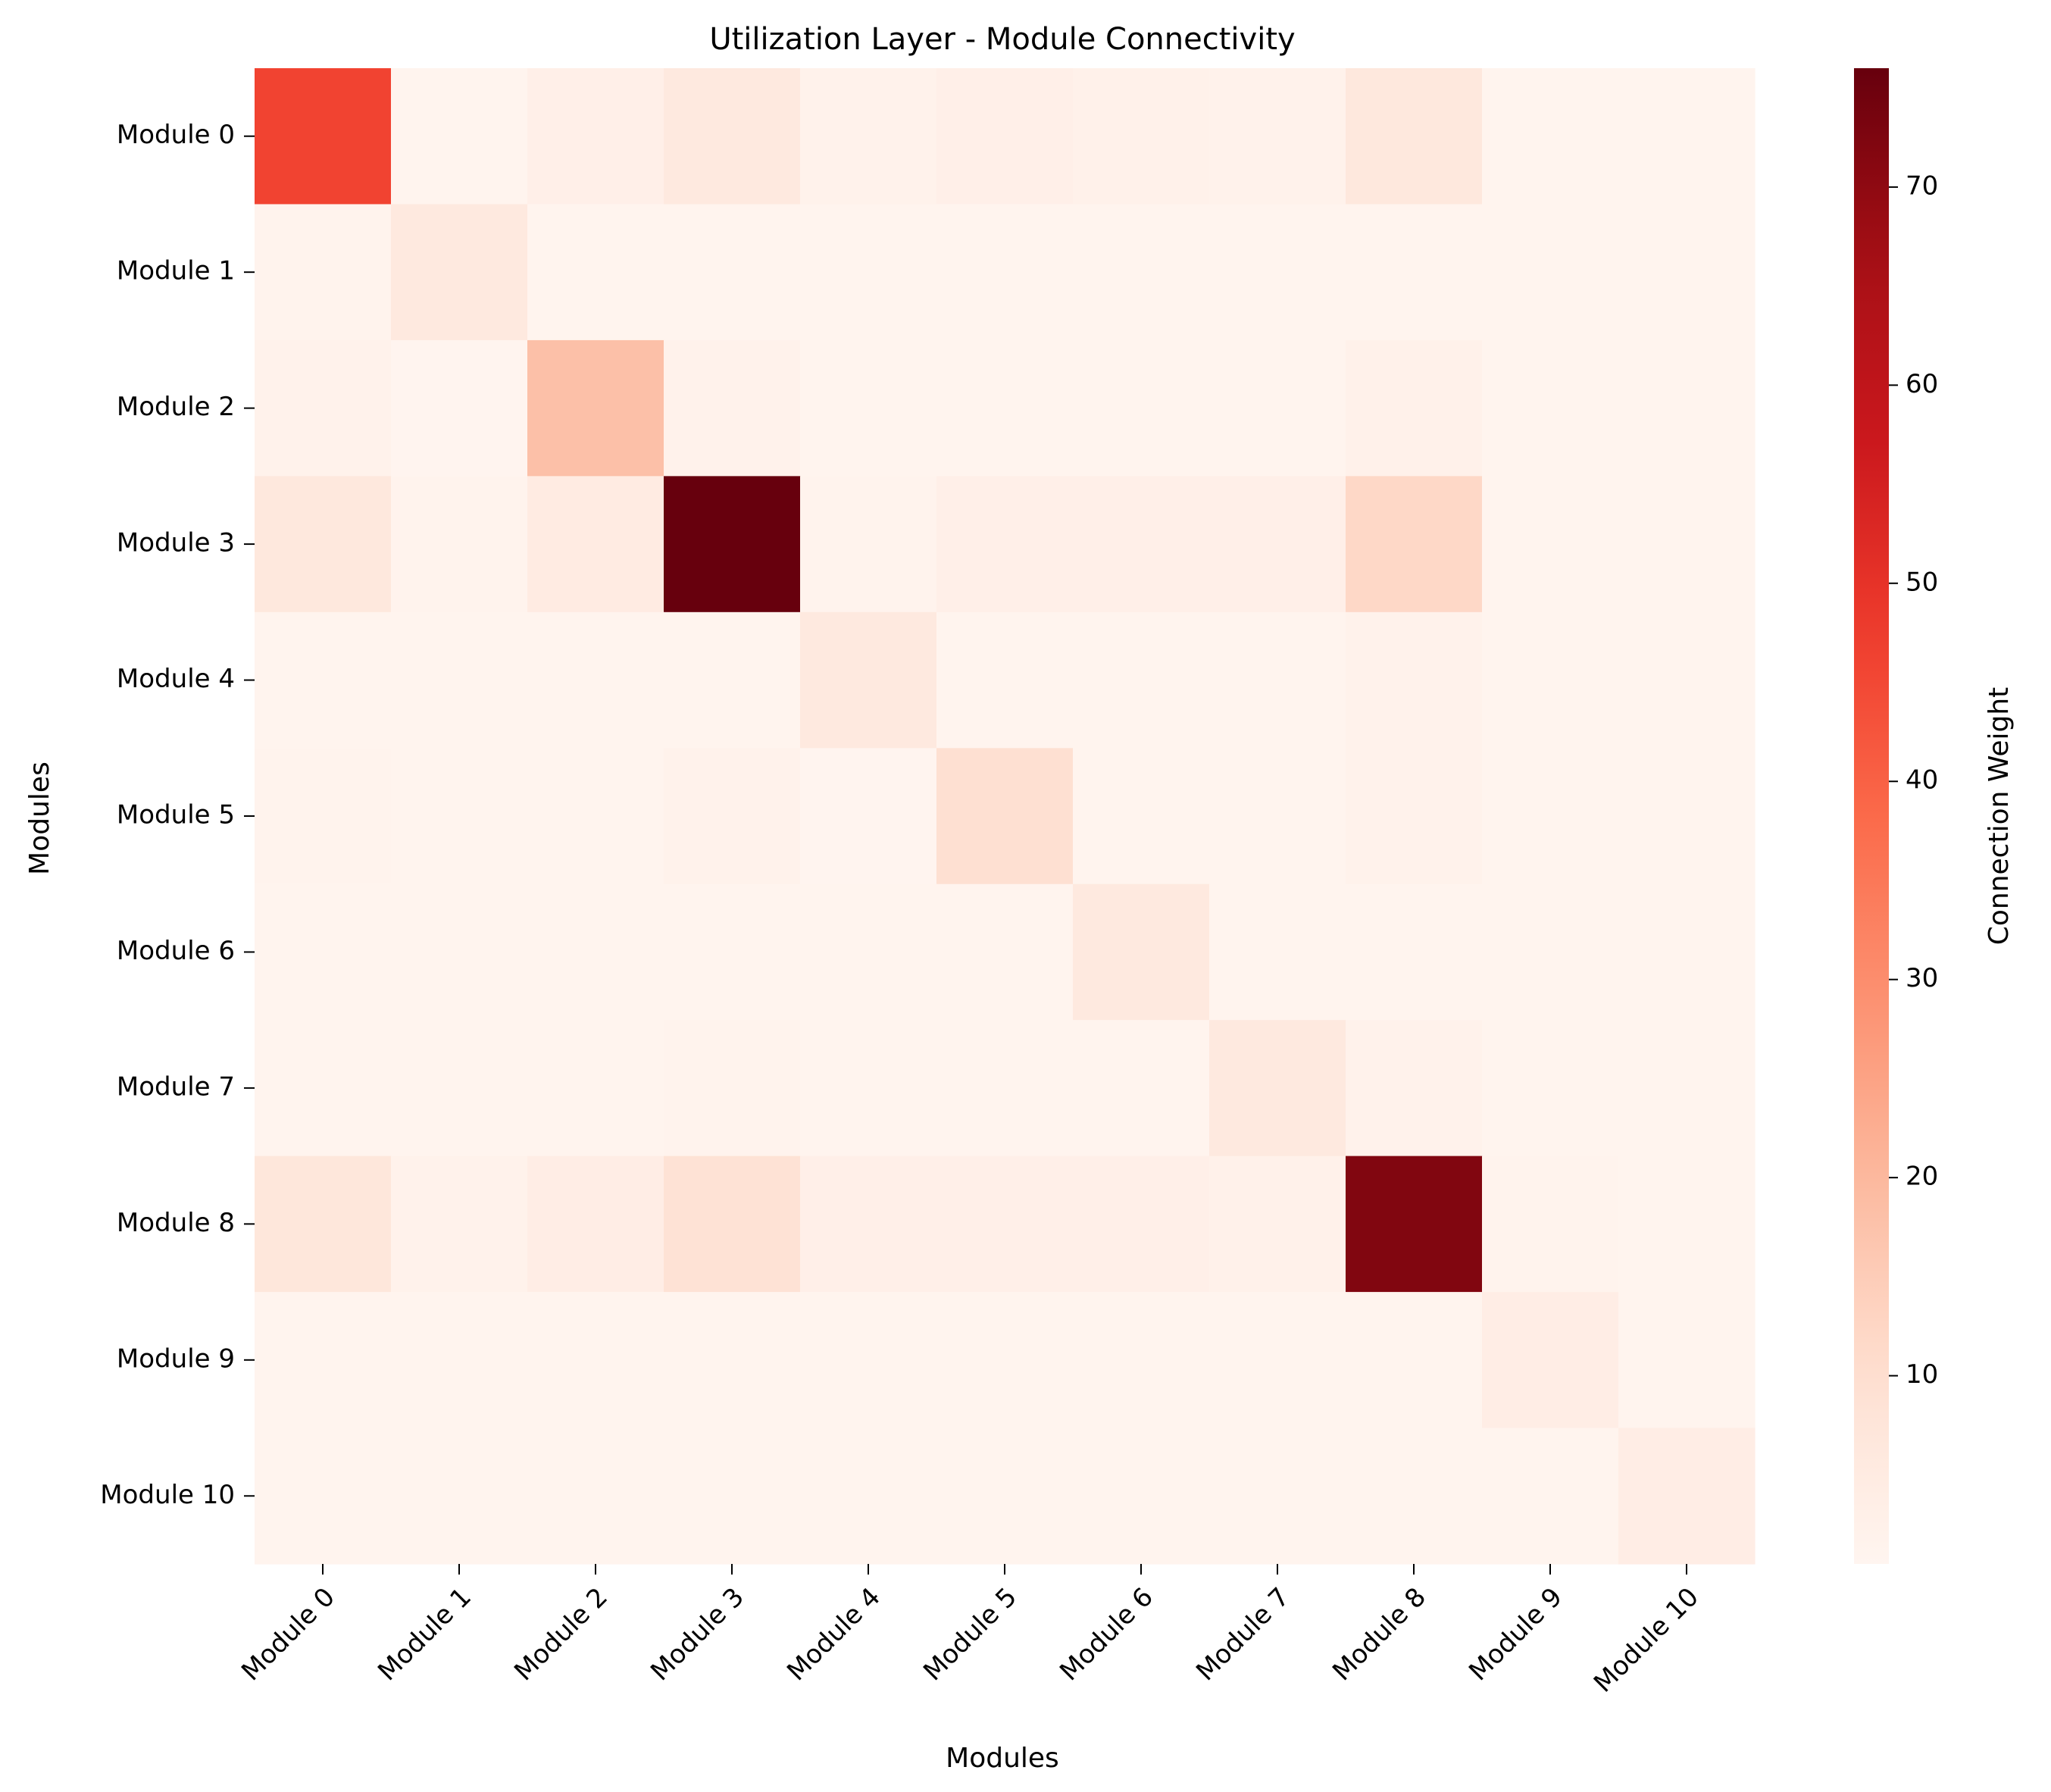 The height and width of the screenshot is (1792, 2051). I want to click on y-tick-label: Module 6, so click(176, 951).